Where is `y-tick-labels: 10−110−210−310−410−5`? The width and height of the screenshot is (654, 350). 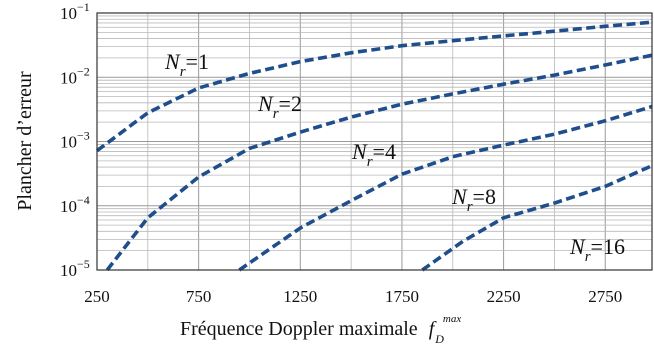
y-tick-labels: 10−110−210−310−410−5 is located at coordinates (75, 140).